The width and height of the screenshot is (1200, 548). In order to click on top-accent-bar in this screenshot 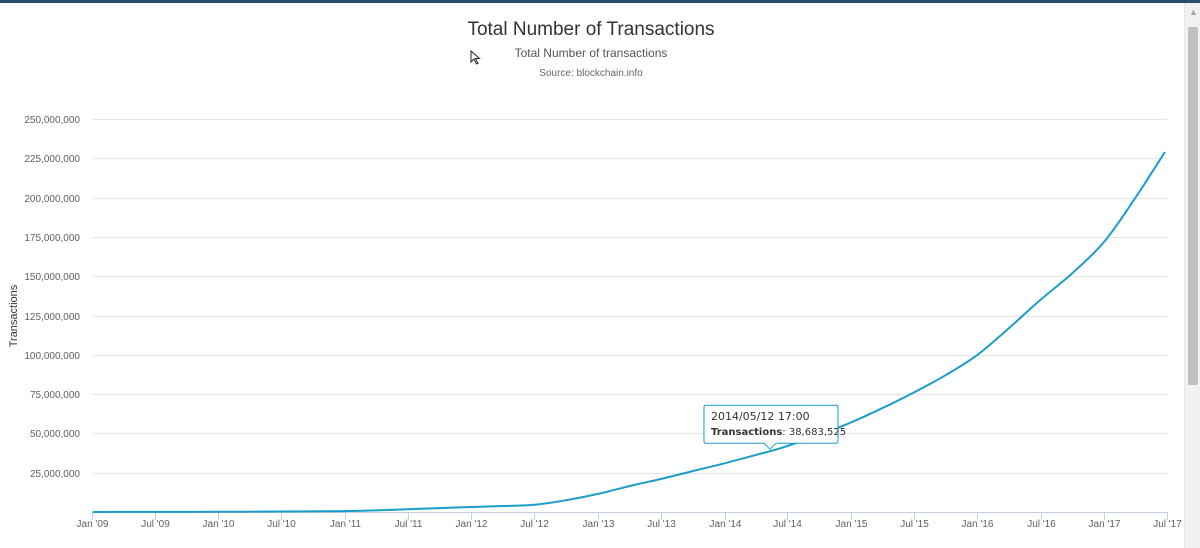, I will do `click(600, 1)`.